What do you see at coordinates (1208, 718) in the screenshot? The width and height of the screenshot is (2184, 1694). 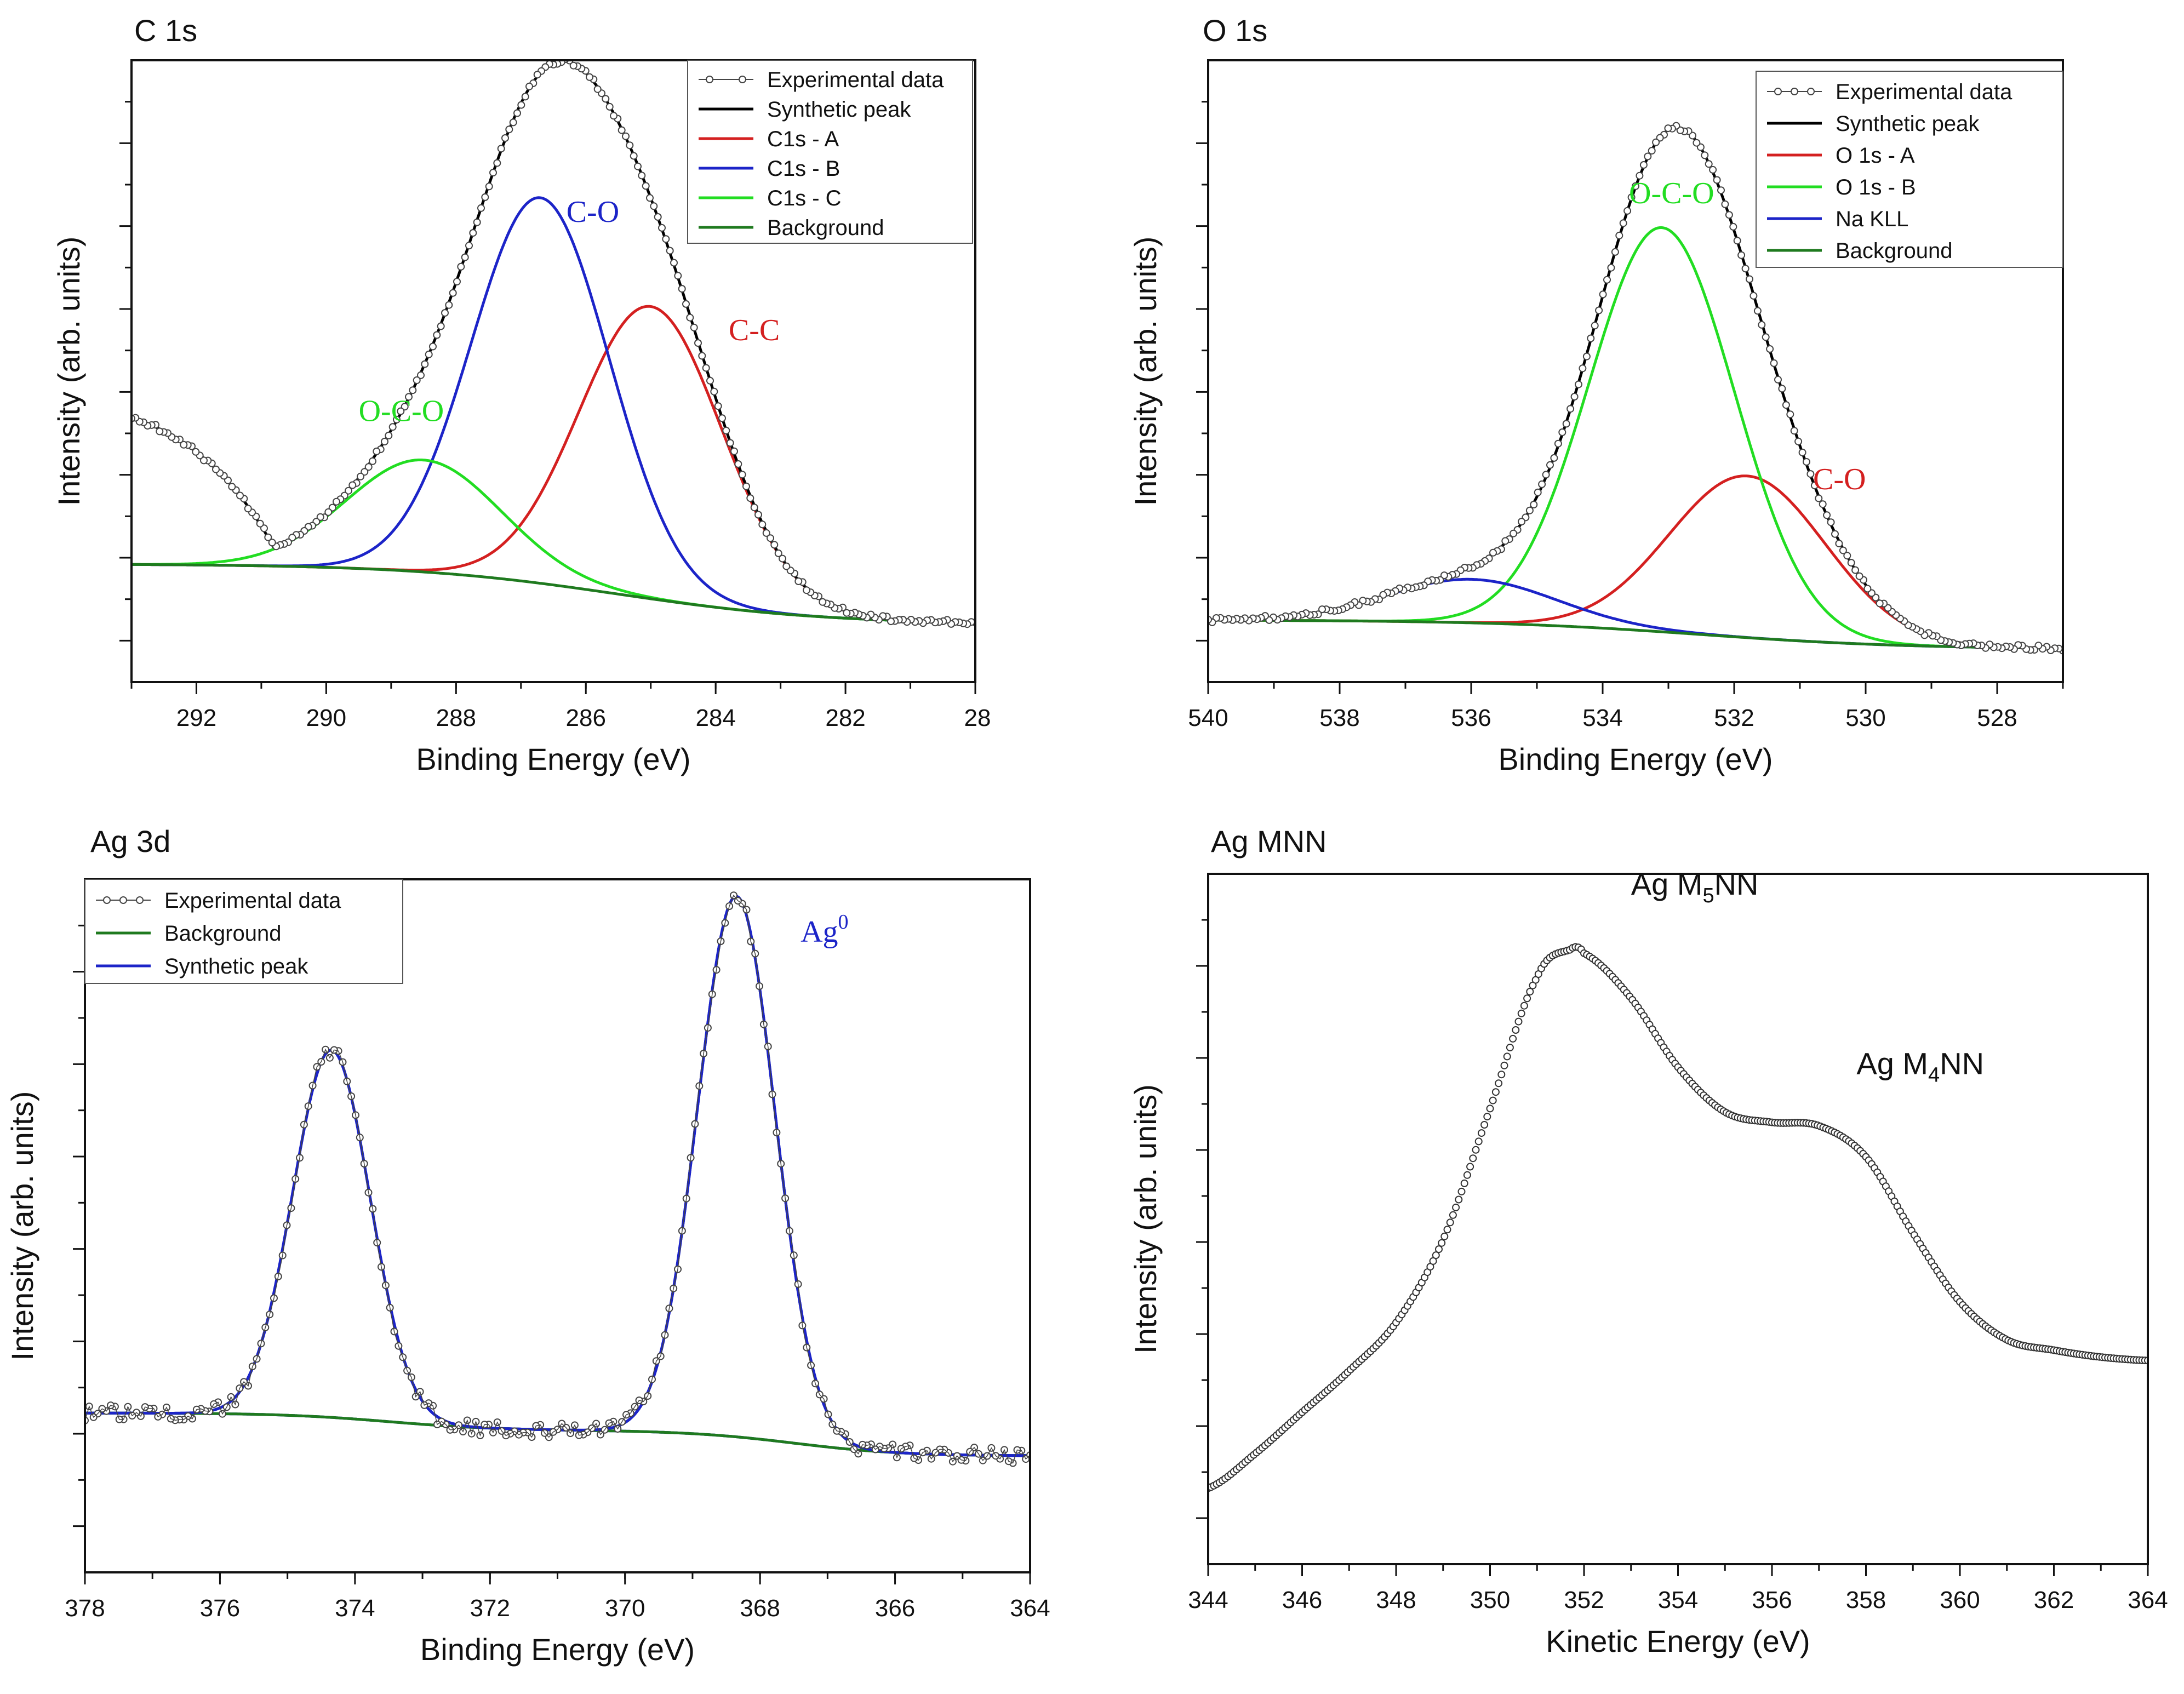 I see `x-tick-label: 540` at bounding box center [1208, 718].